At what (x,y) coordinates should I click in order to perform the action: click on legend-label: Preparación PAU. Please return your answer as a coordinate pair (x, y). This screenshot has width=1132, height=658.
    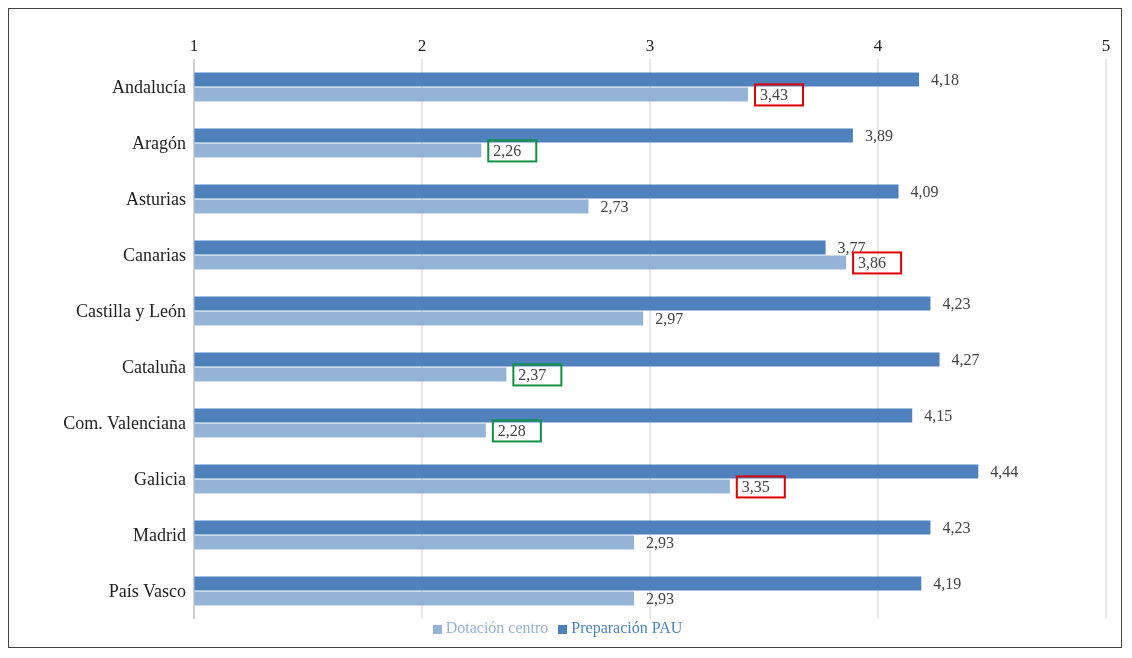
    Looking at the image, I should click on (627, 627).